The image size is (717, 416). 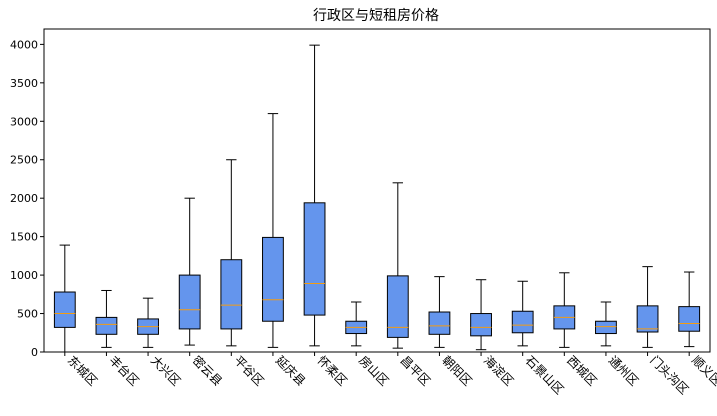 What do you see at coordinates (231, 294) in the screenshot?
I see `box-平谷区` at bounding box center [231, 294].